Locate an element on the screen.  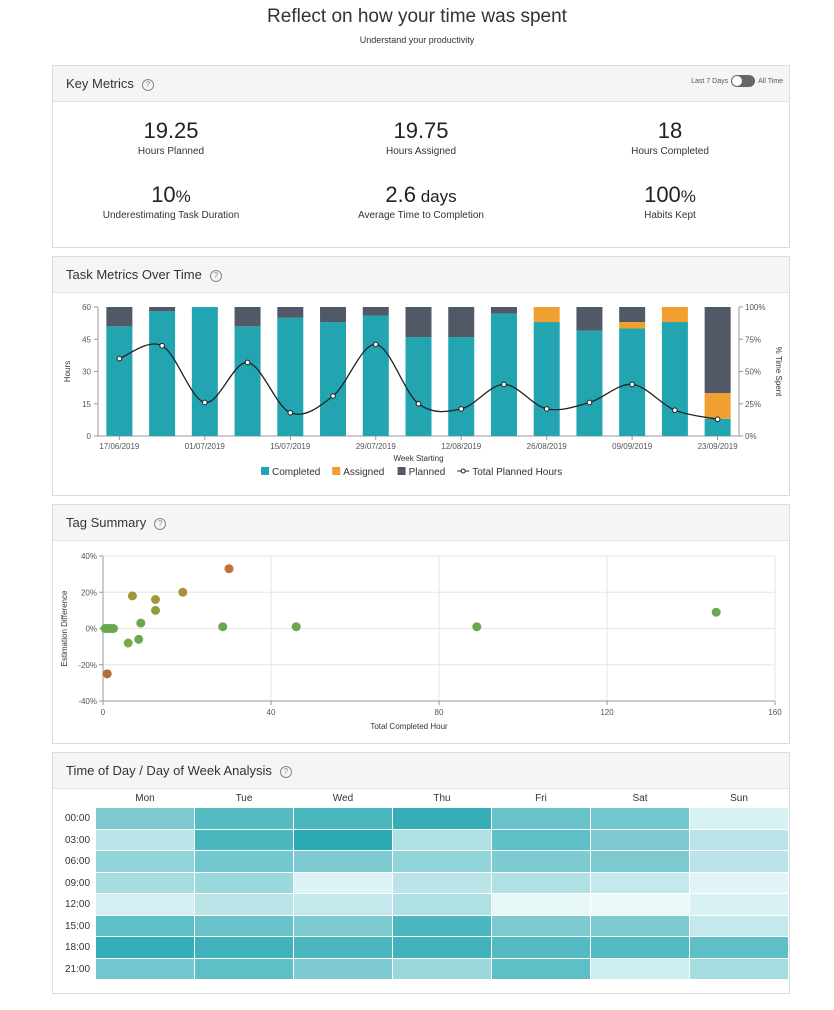
y2-tick-label: 75% is located at coordinates (753, 339).